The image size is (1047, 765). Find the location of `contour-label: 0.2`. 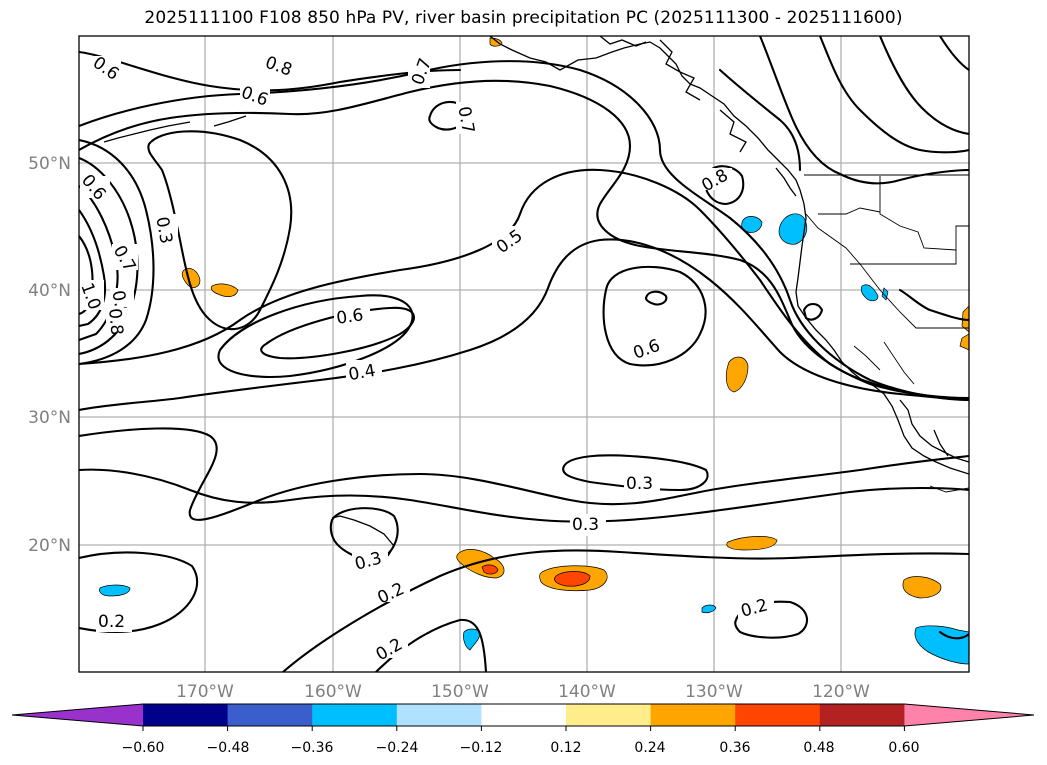

contour-label: 0.2 is located at coordinates (111, 622).